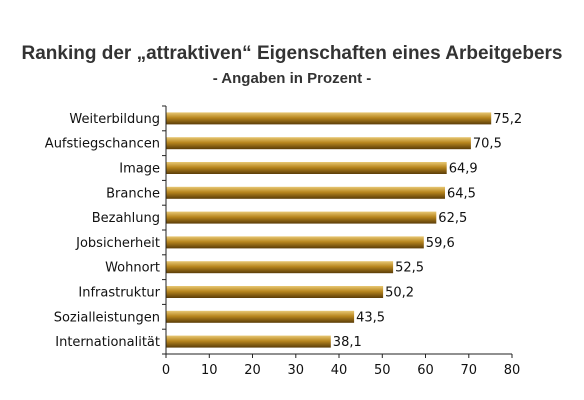 The width and height of the screenshot is (584, 400). Describe the element at coordinates (425, 370) in the screenshot. I see `x-tick-label: 60` at that location.